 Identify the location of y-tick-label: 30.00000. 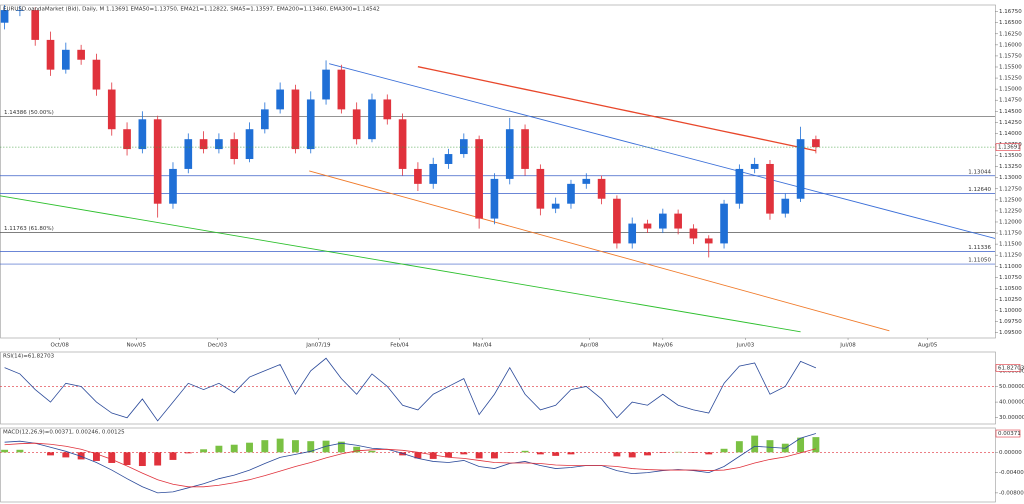
(1011, 418).